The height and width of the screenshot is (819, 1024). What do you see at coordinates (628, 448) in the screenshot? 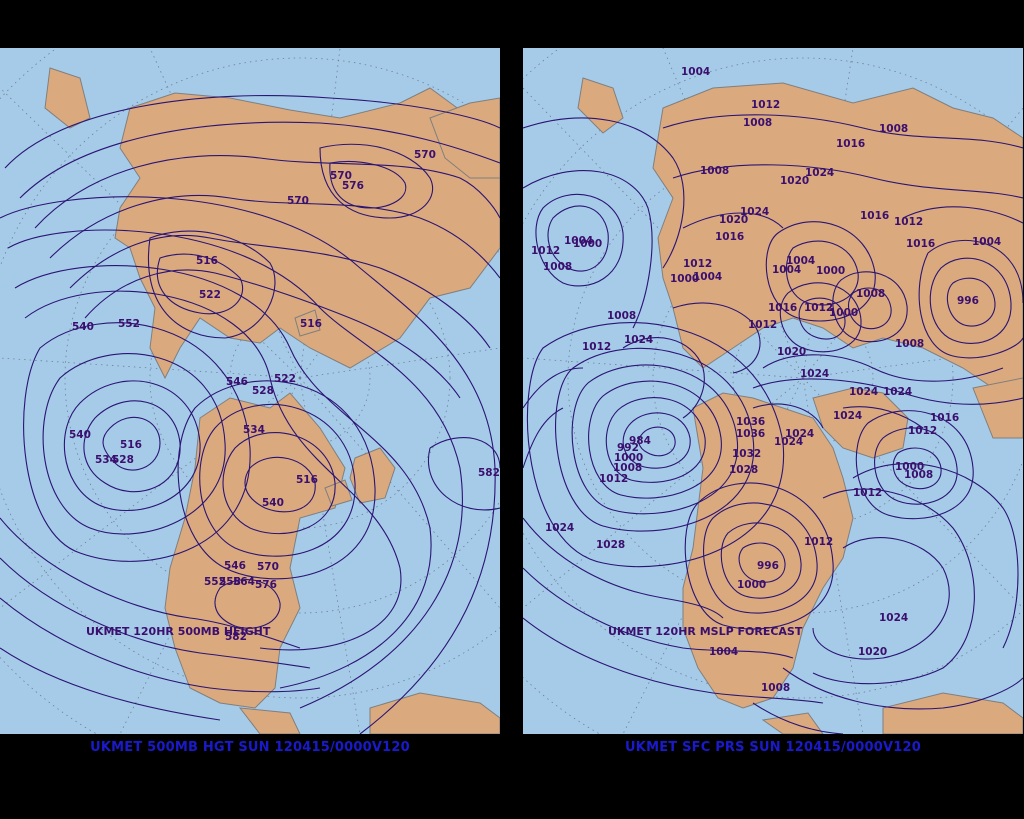
I see `contour-label: 992` at bounding box center [628, 448].